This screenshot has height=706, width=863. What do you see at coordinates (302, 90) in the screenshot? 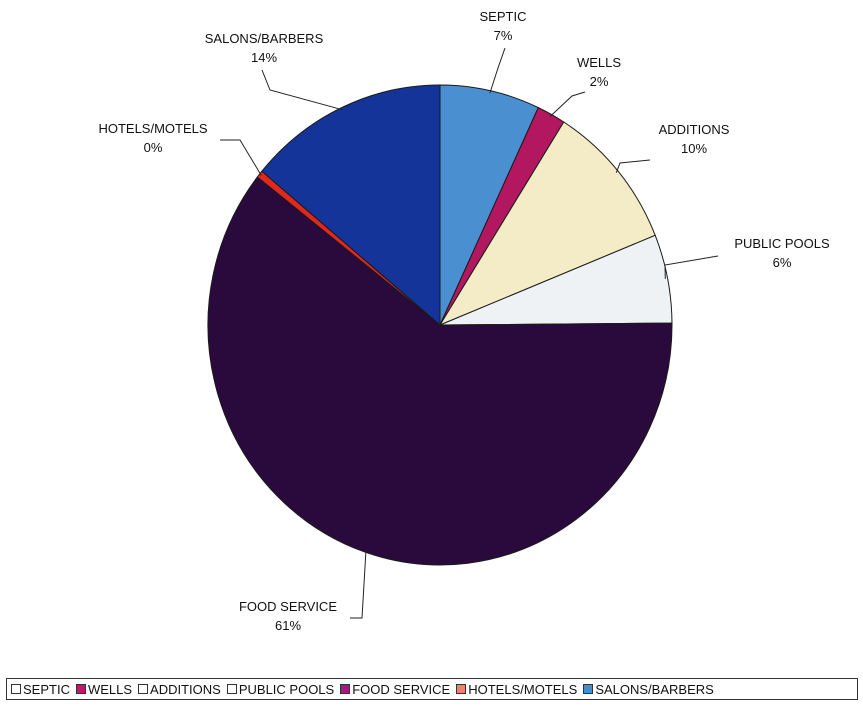
I see `leader-line-salons-barbers` at bounding box center [302, 90].